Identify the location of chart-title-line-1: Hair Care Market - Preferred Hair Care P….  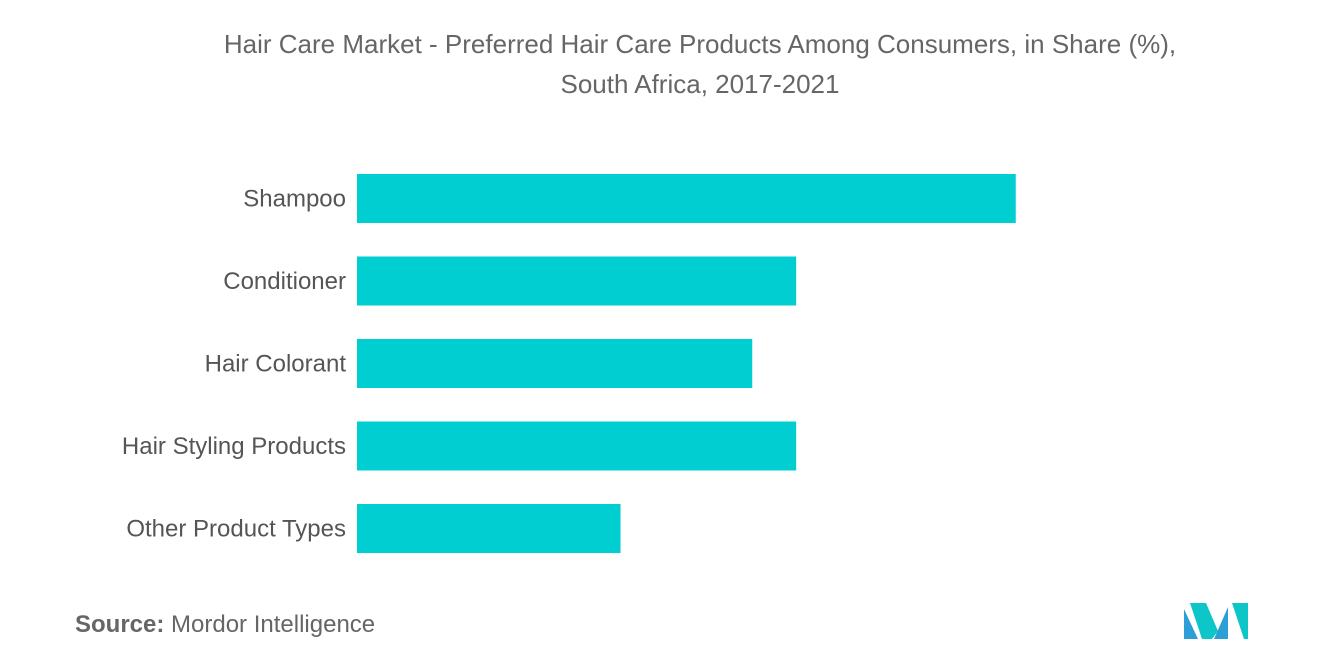
(700, 44).